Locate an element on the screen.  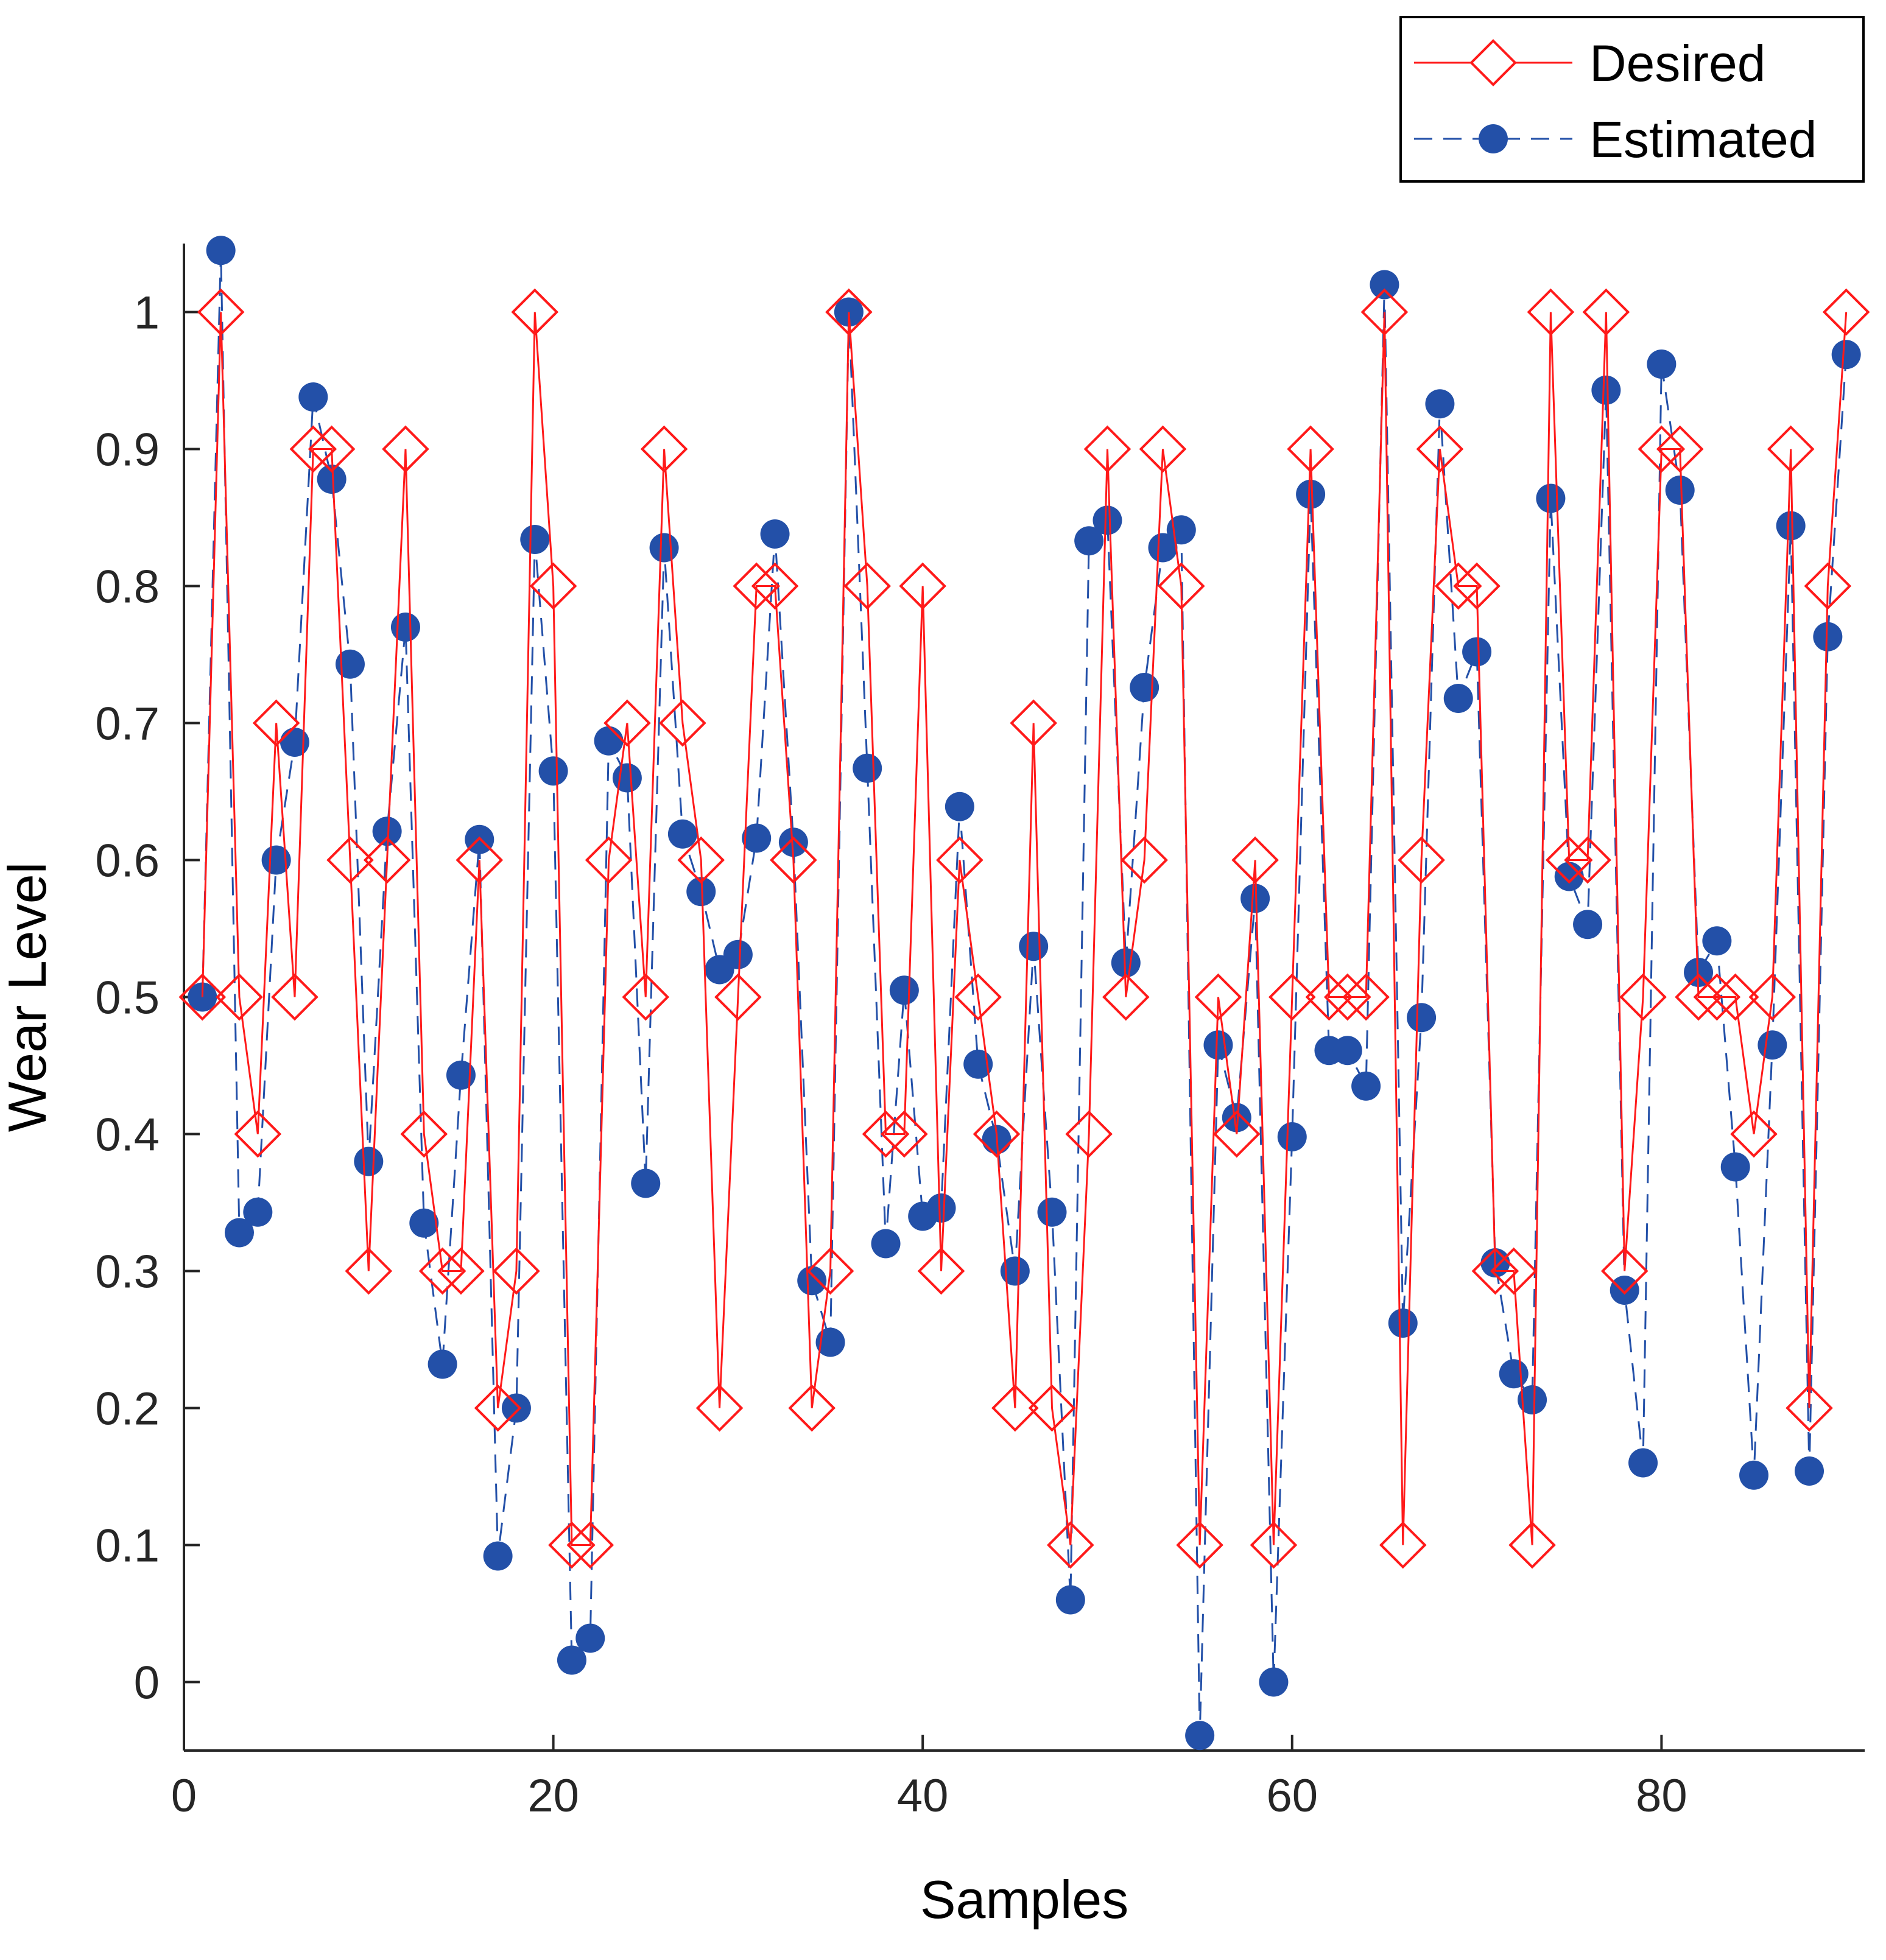
legend-box is located at coordinates (1632, 99).